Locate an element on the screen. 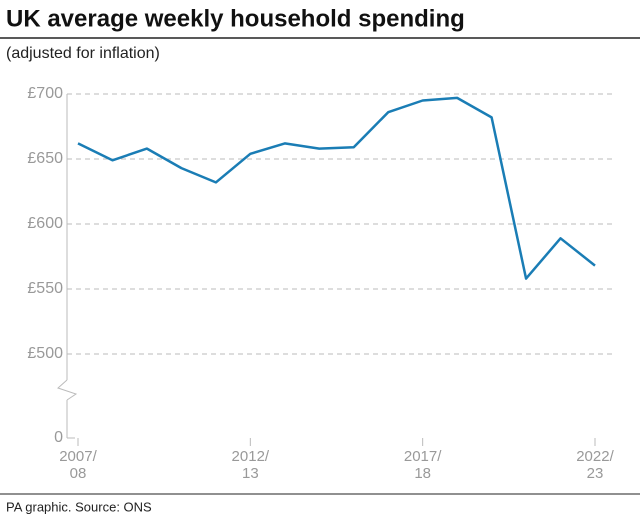 The width and height of the screenshot is (640, 523). y-tick-label: £600 is located at coordinates (45, 223).